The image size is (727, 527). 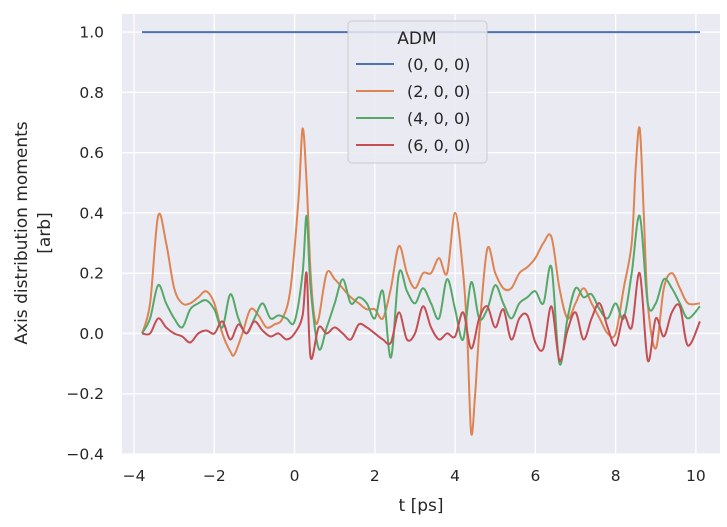 I want to click on x-tick-label: 0, so click(x=295, y=476).